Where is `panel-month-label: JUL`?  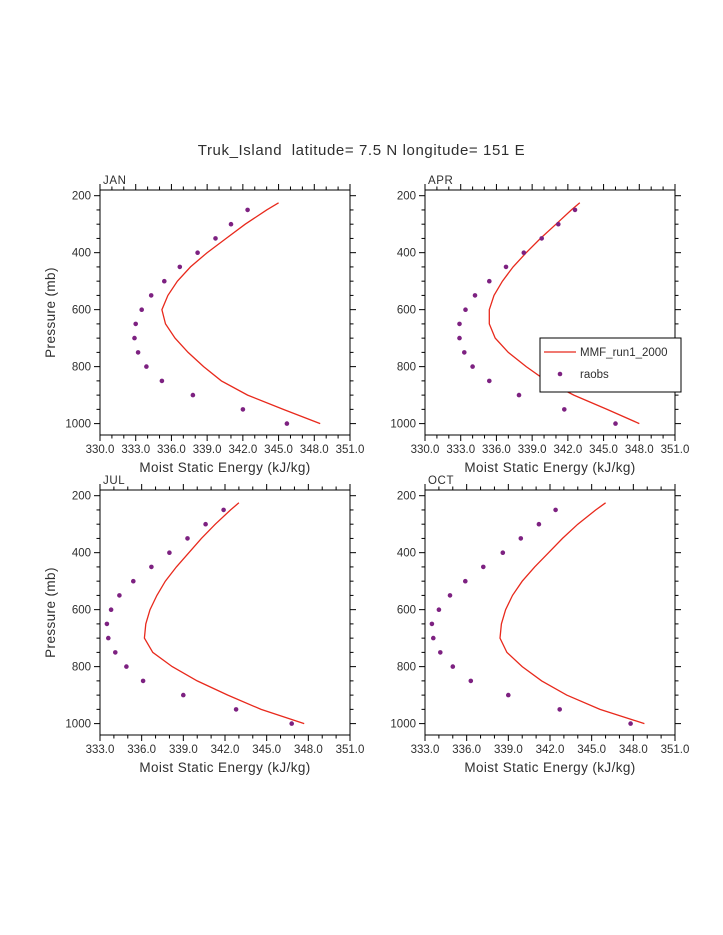 panel-month-label: JUL is located at coordinates (114, 481).